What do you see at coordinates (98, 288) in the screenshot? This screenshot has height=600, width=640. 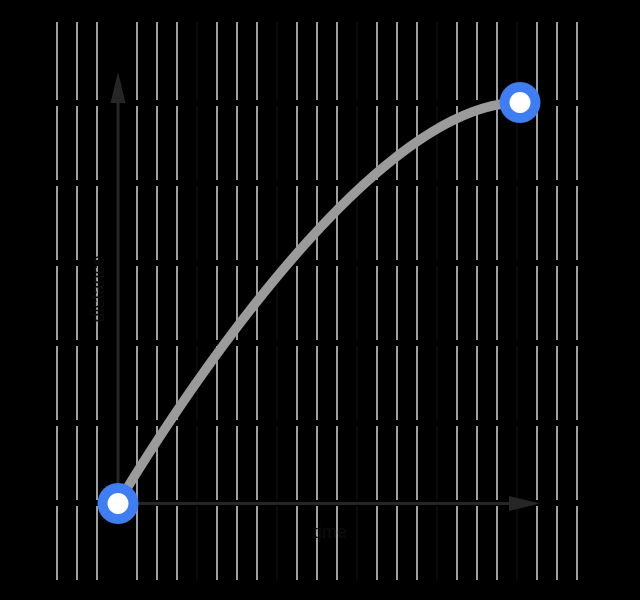 I see `y-axis-label: distance` at bounding box center [98, 288].